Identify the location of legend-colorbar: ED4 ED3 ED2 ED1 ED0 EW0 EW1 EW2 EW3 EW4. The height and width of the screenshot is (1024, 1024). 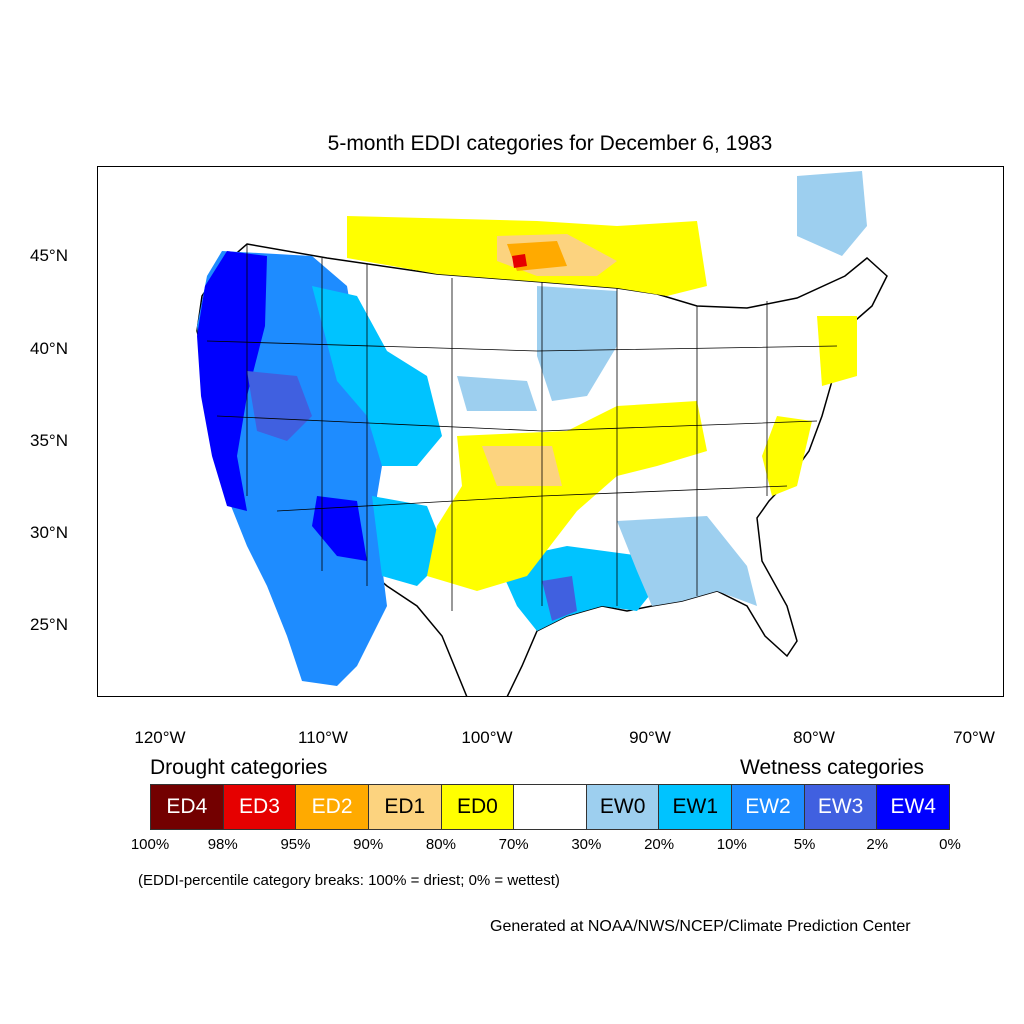
(550, 807).